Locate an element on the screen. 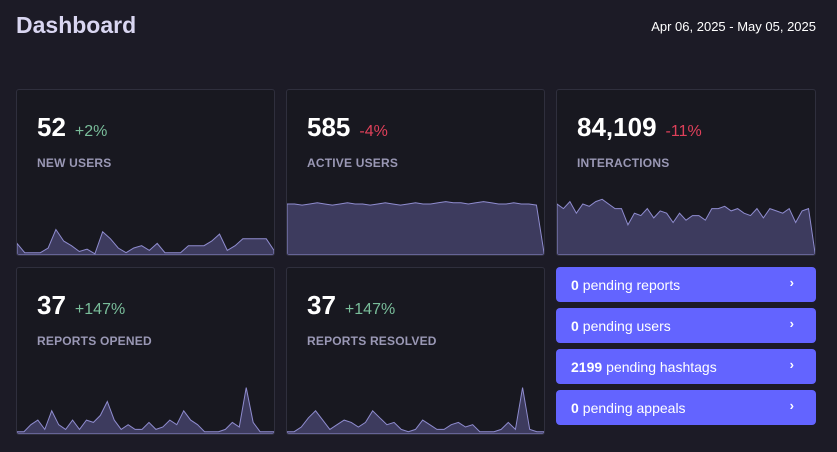  metric-value: 585 is located at coordinates (329, 127).